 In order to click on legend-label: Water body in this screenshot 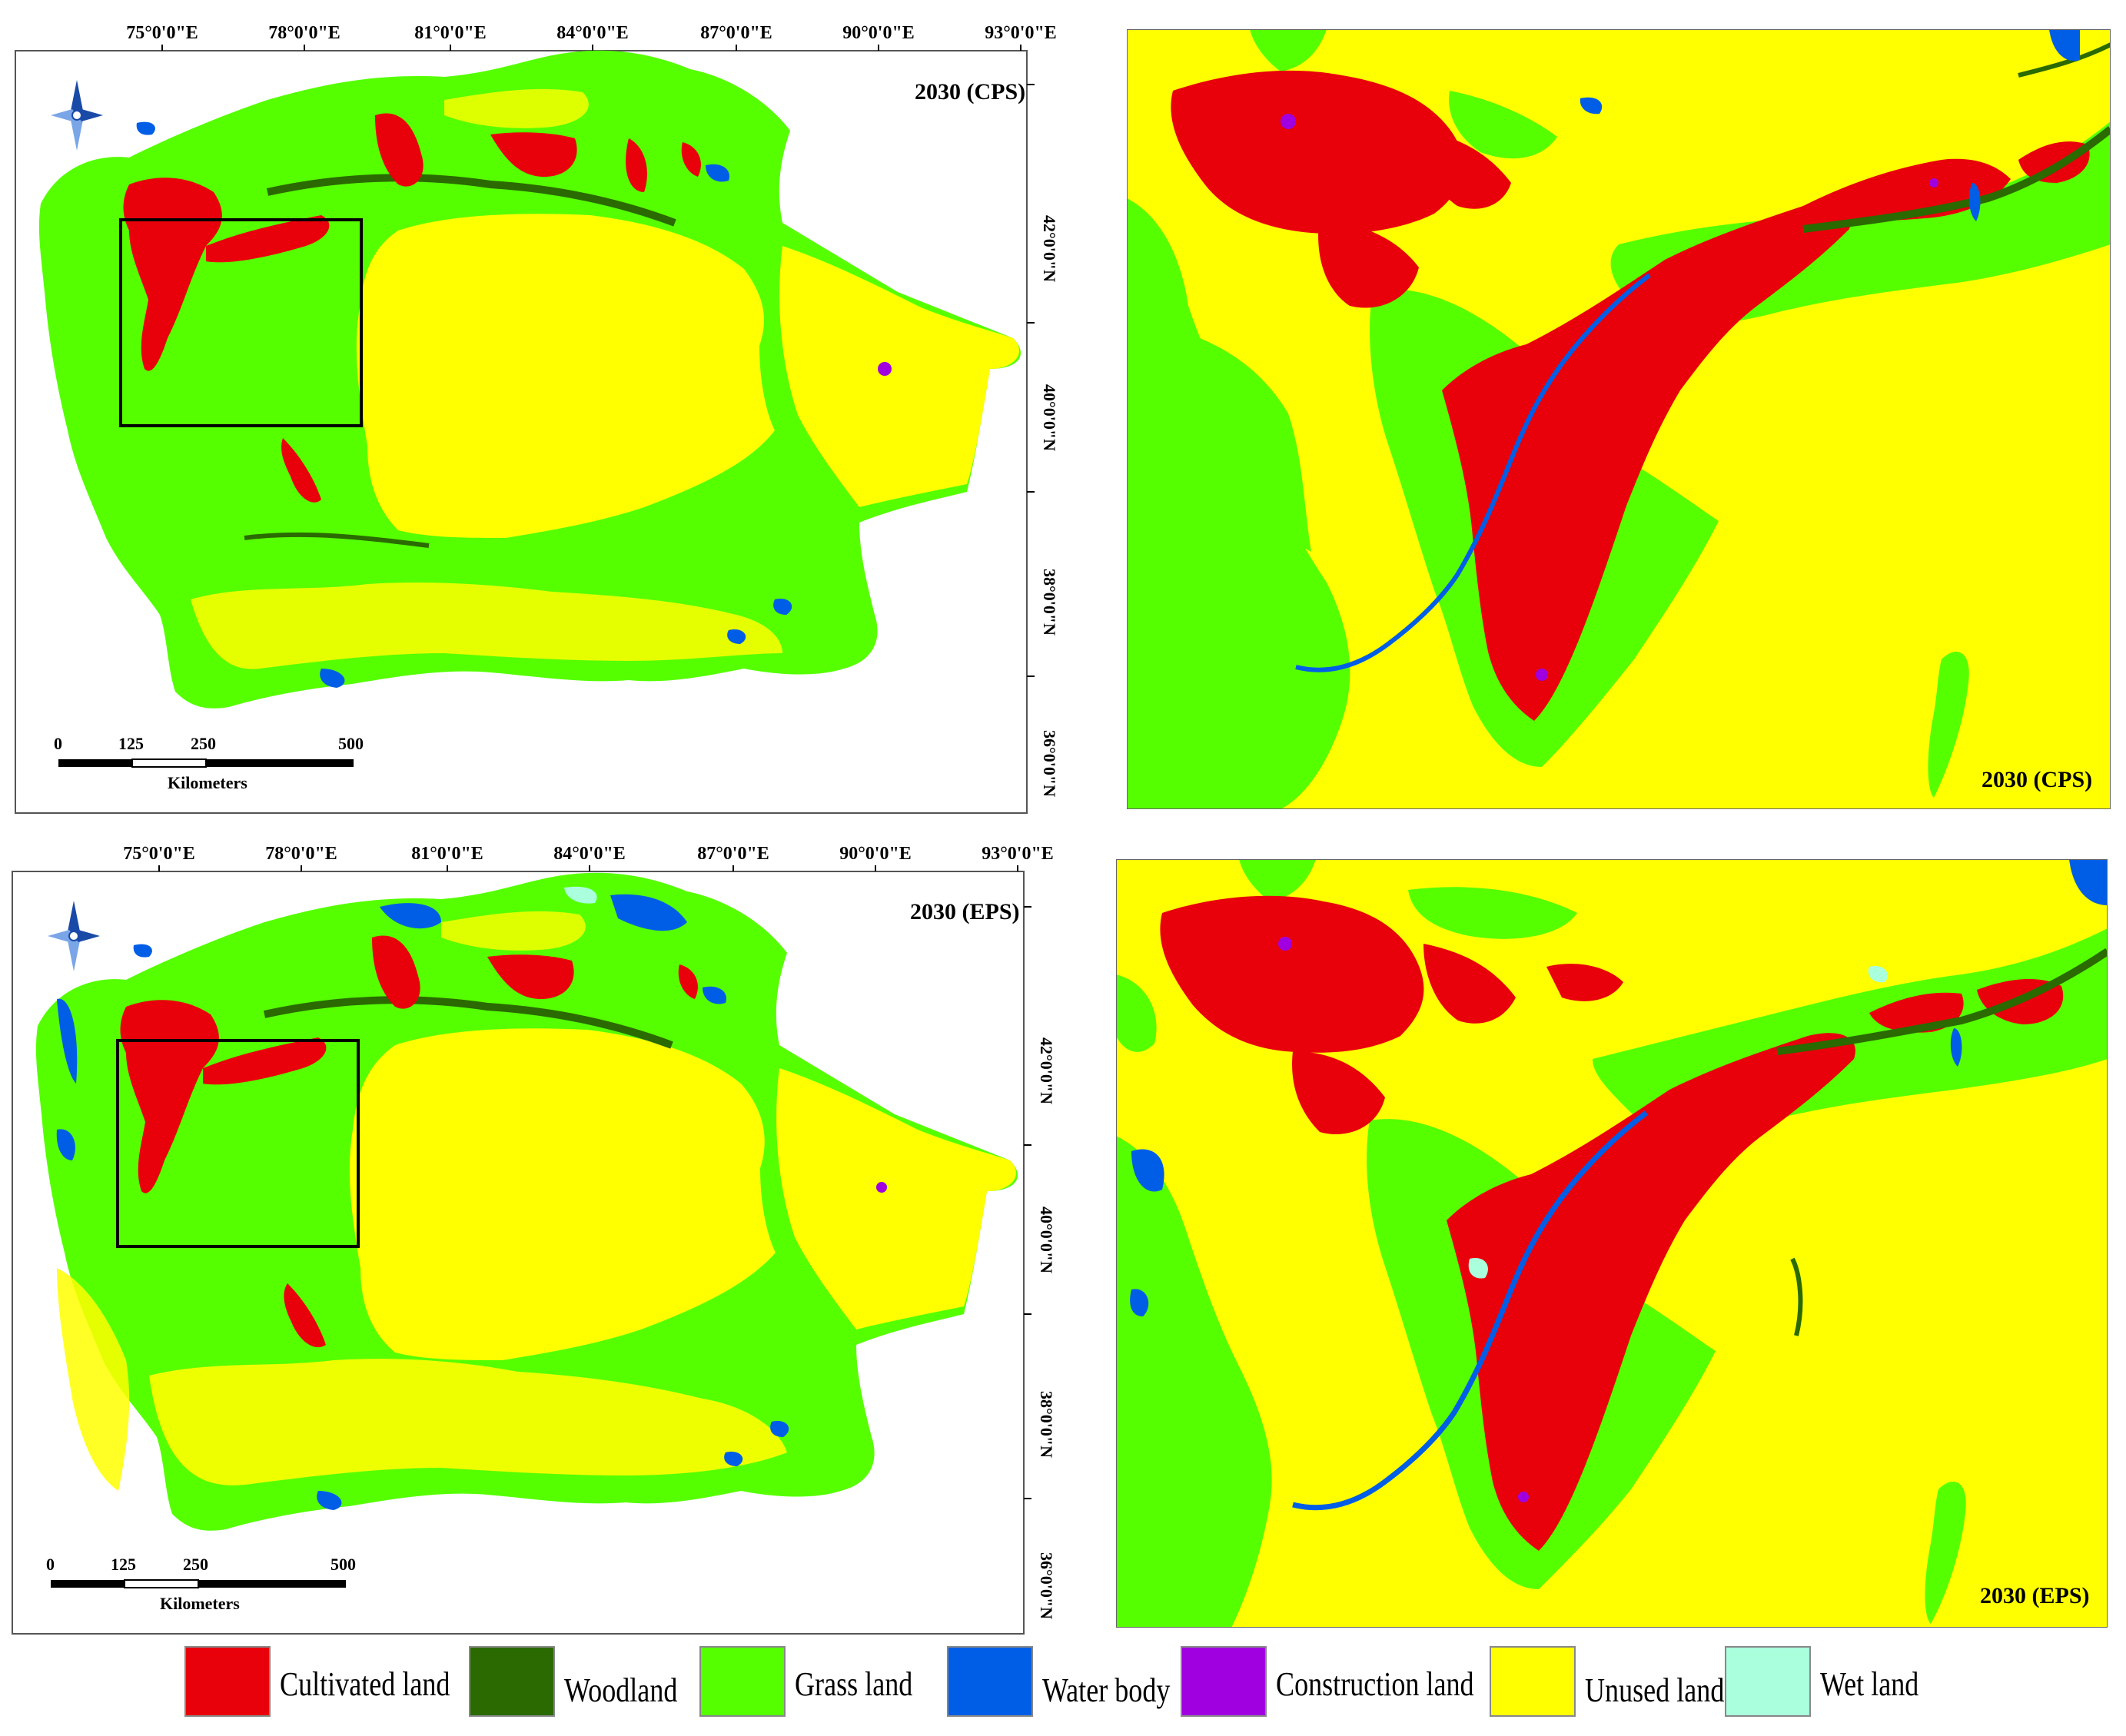, I will do `click(1107, 1690)`.